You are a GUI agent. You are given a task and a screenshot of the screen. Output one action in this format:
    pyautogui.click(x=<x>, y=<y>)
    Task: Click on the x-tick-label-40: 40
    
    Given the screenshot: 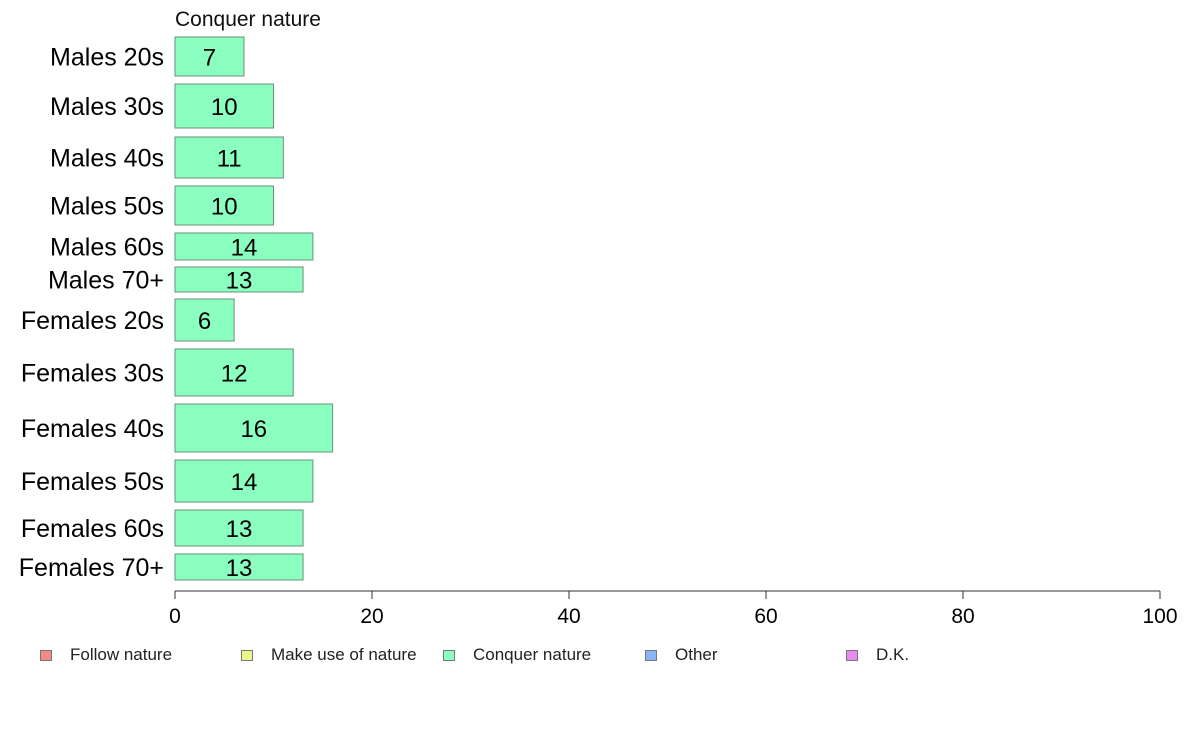 What is the action you would take?
    pyautogui.click(x=568, y=616)
    